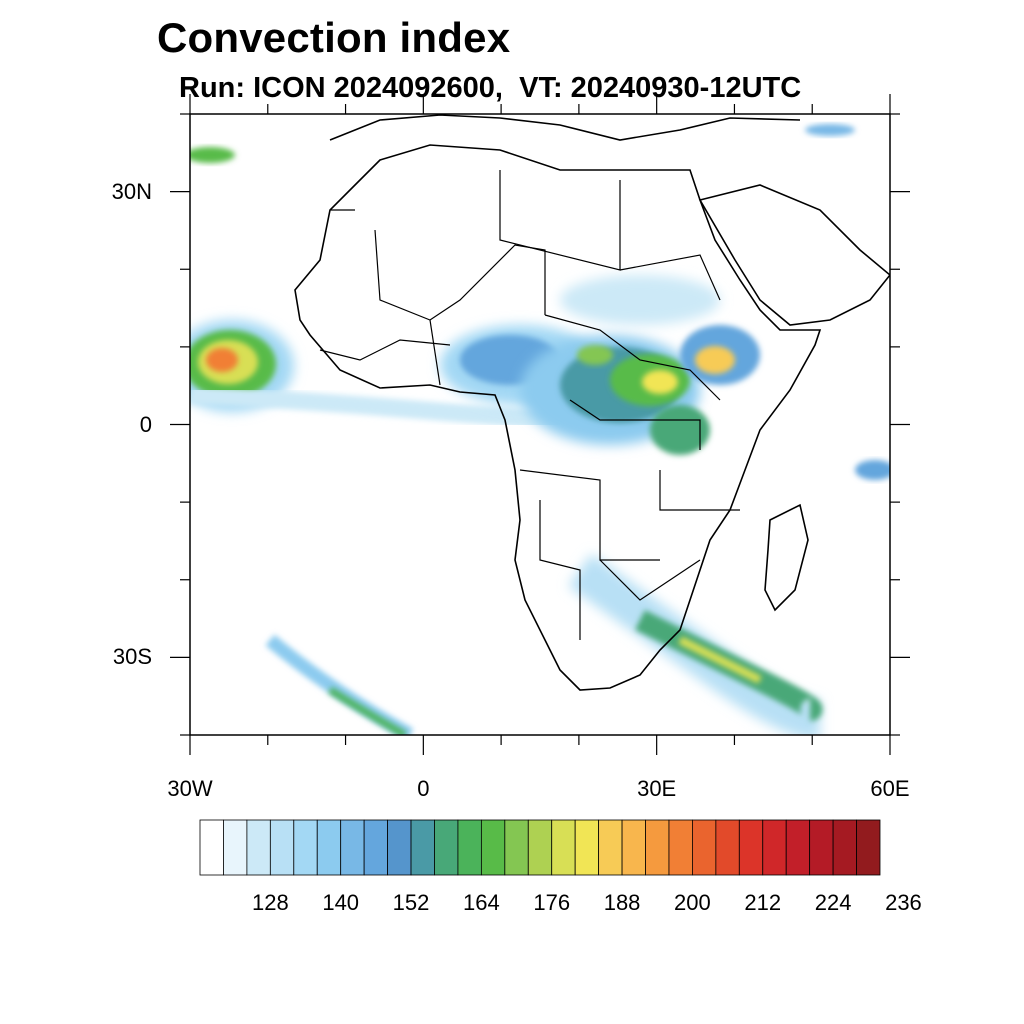  Describe the element at coordinates (367, 711) in the screenshot. I see `convection-band-sw-atlantic-core` at that location.